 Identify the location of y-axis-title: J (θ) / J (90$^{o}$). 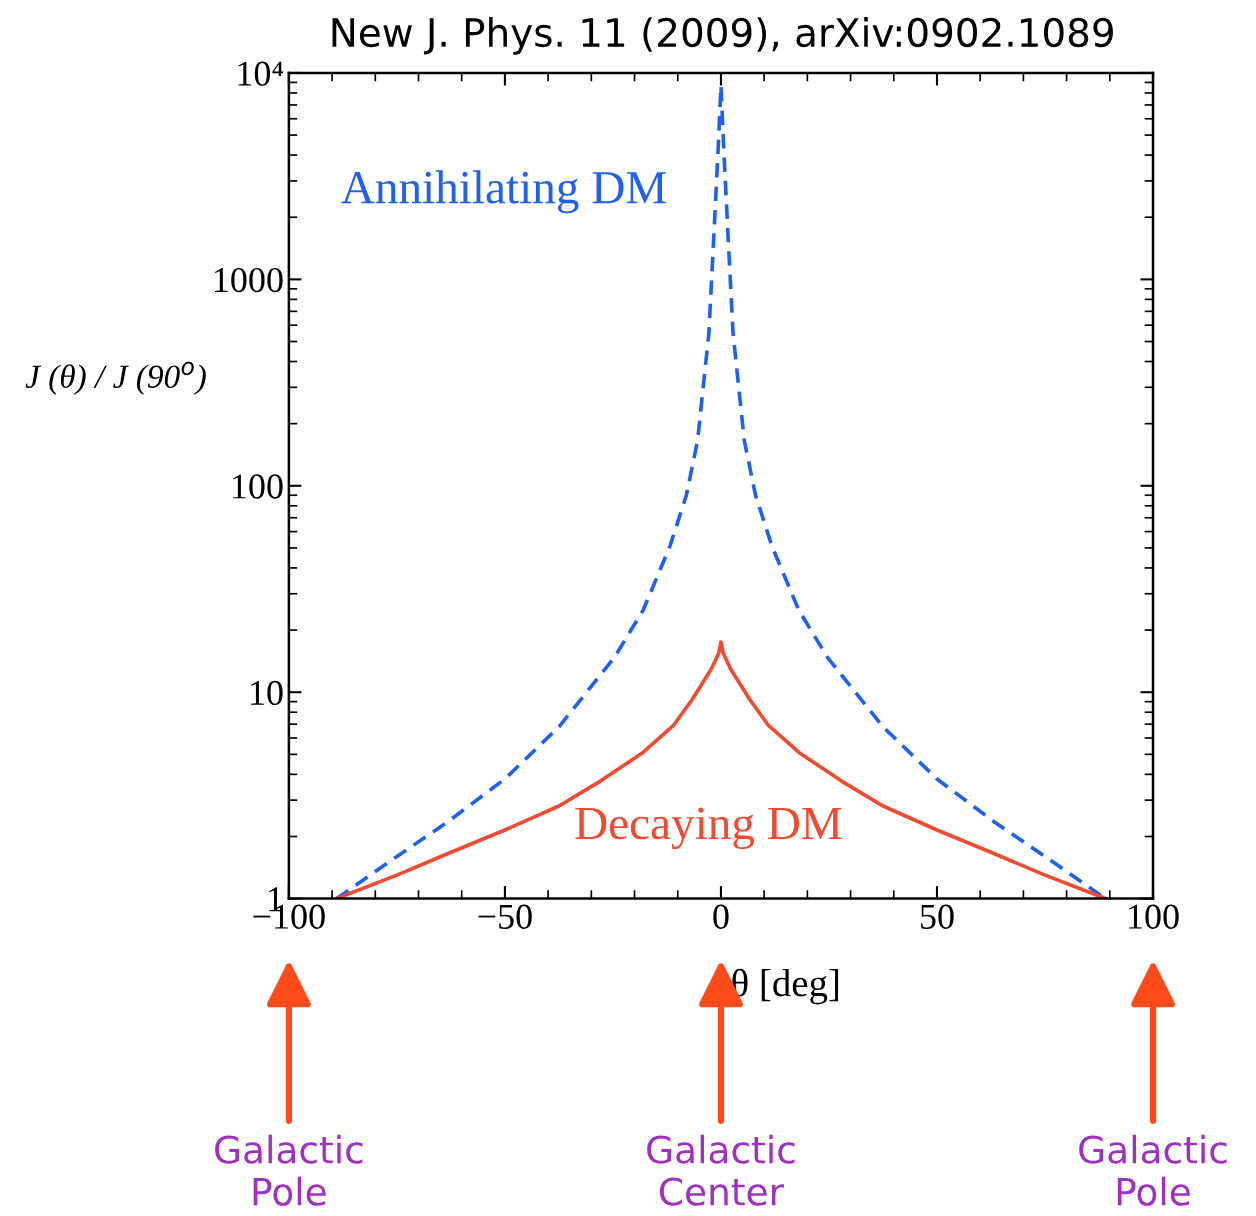
(115, 378).